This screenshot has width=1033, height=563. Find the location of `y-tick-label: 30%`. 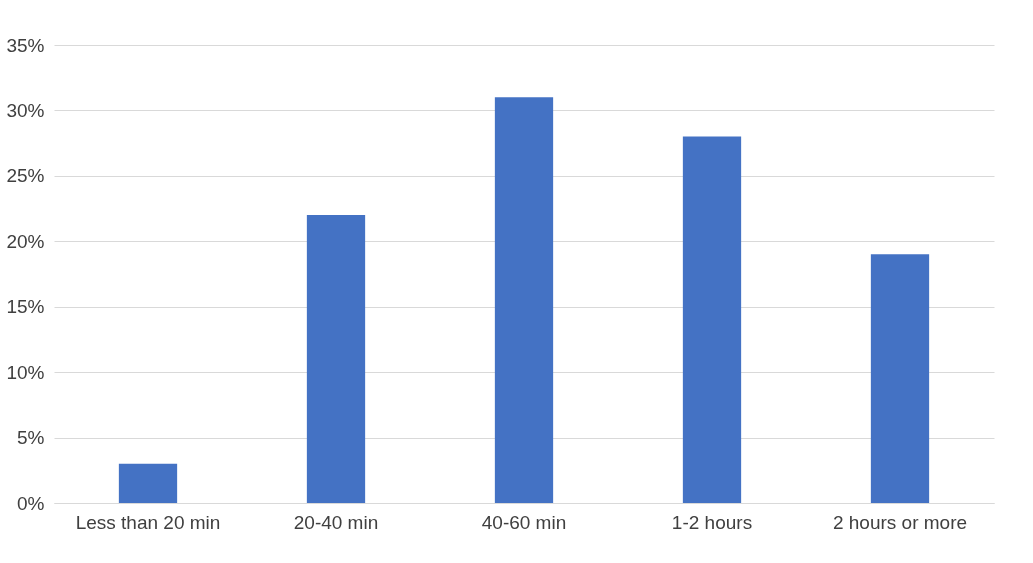

y-tick-label: 30% is located at coordinates (25, 110).